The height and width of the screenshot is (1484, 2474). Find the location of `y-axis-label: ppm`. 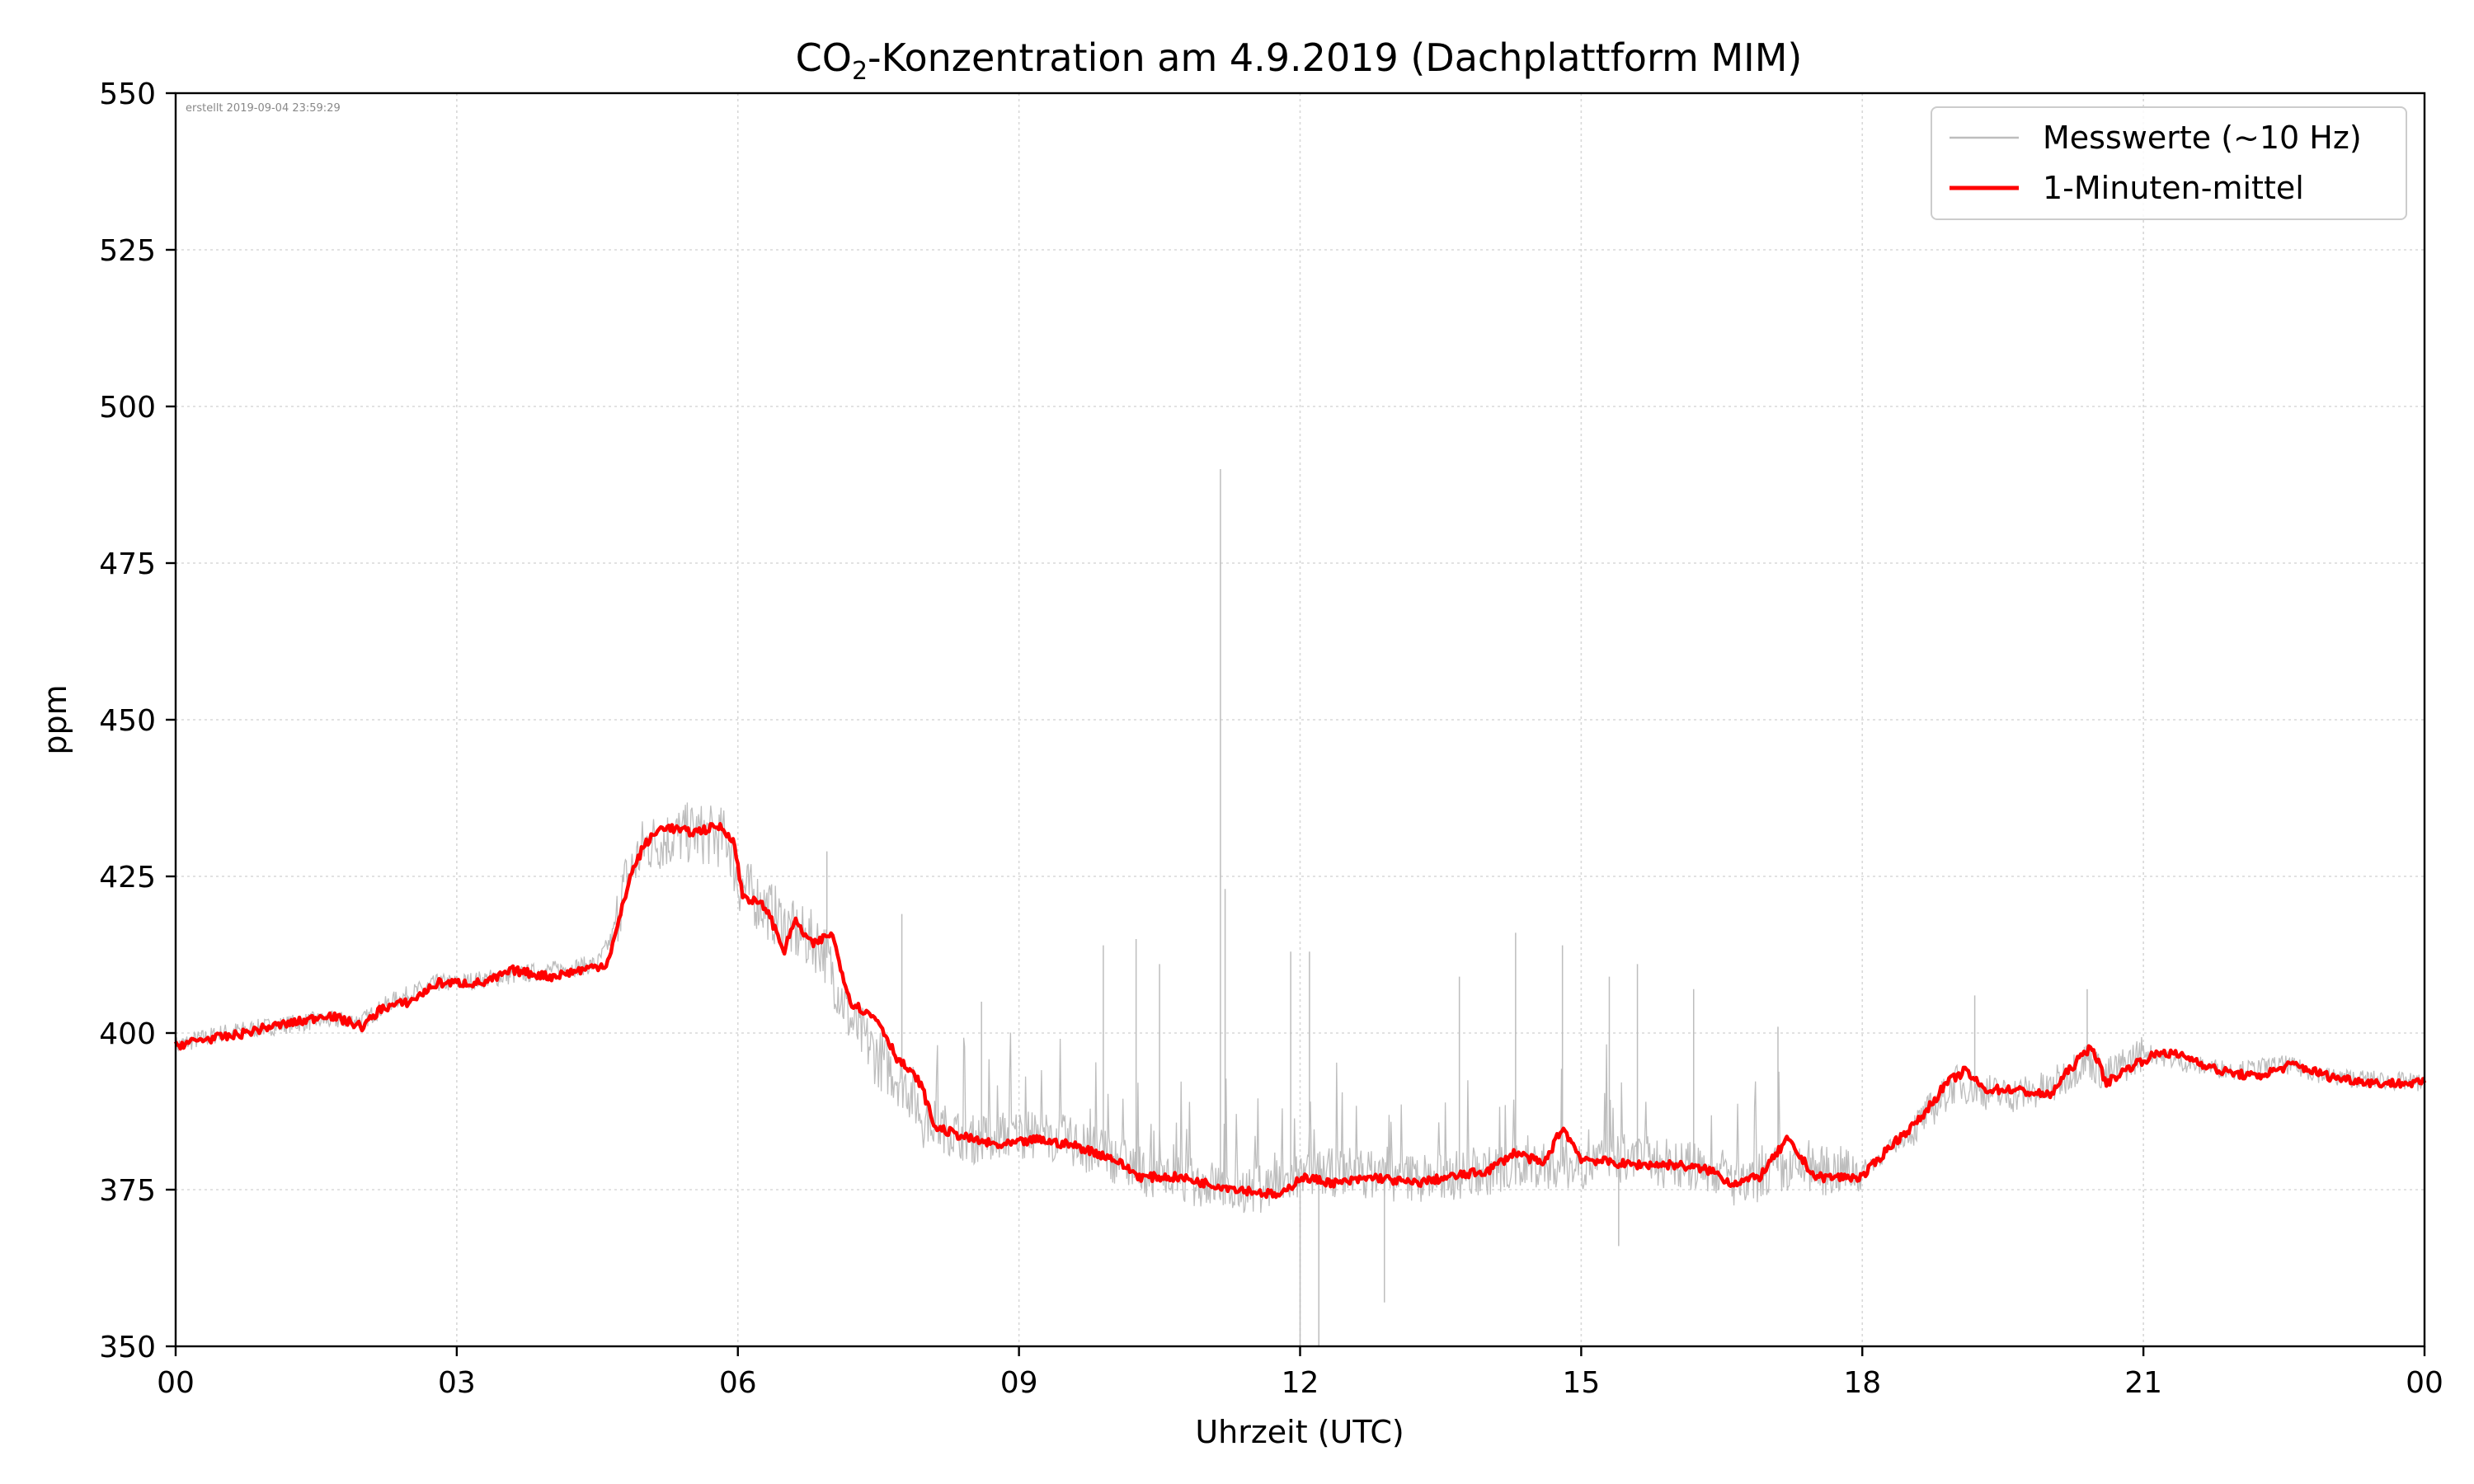

y-axis-label: ppm is located at coordinates (55, 719).